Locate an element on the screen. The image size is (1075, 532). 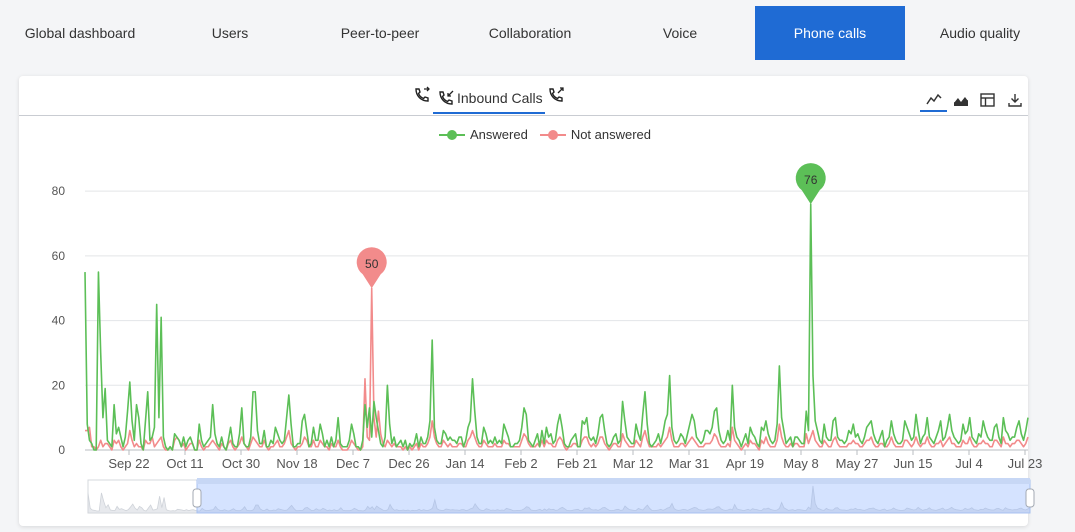
area-chart-icon is located at coordinates (960, 100).